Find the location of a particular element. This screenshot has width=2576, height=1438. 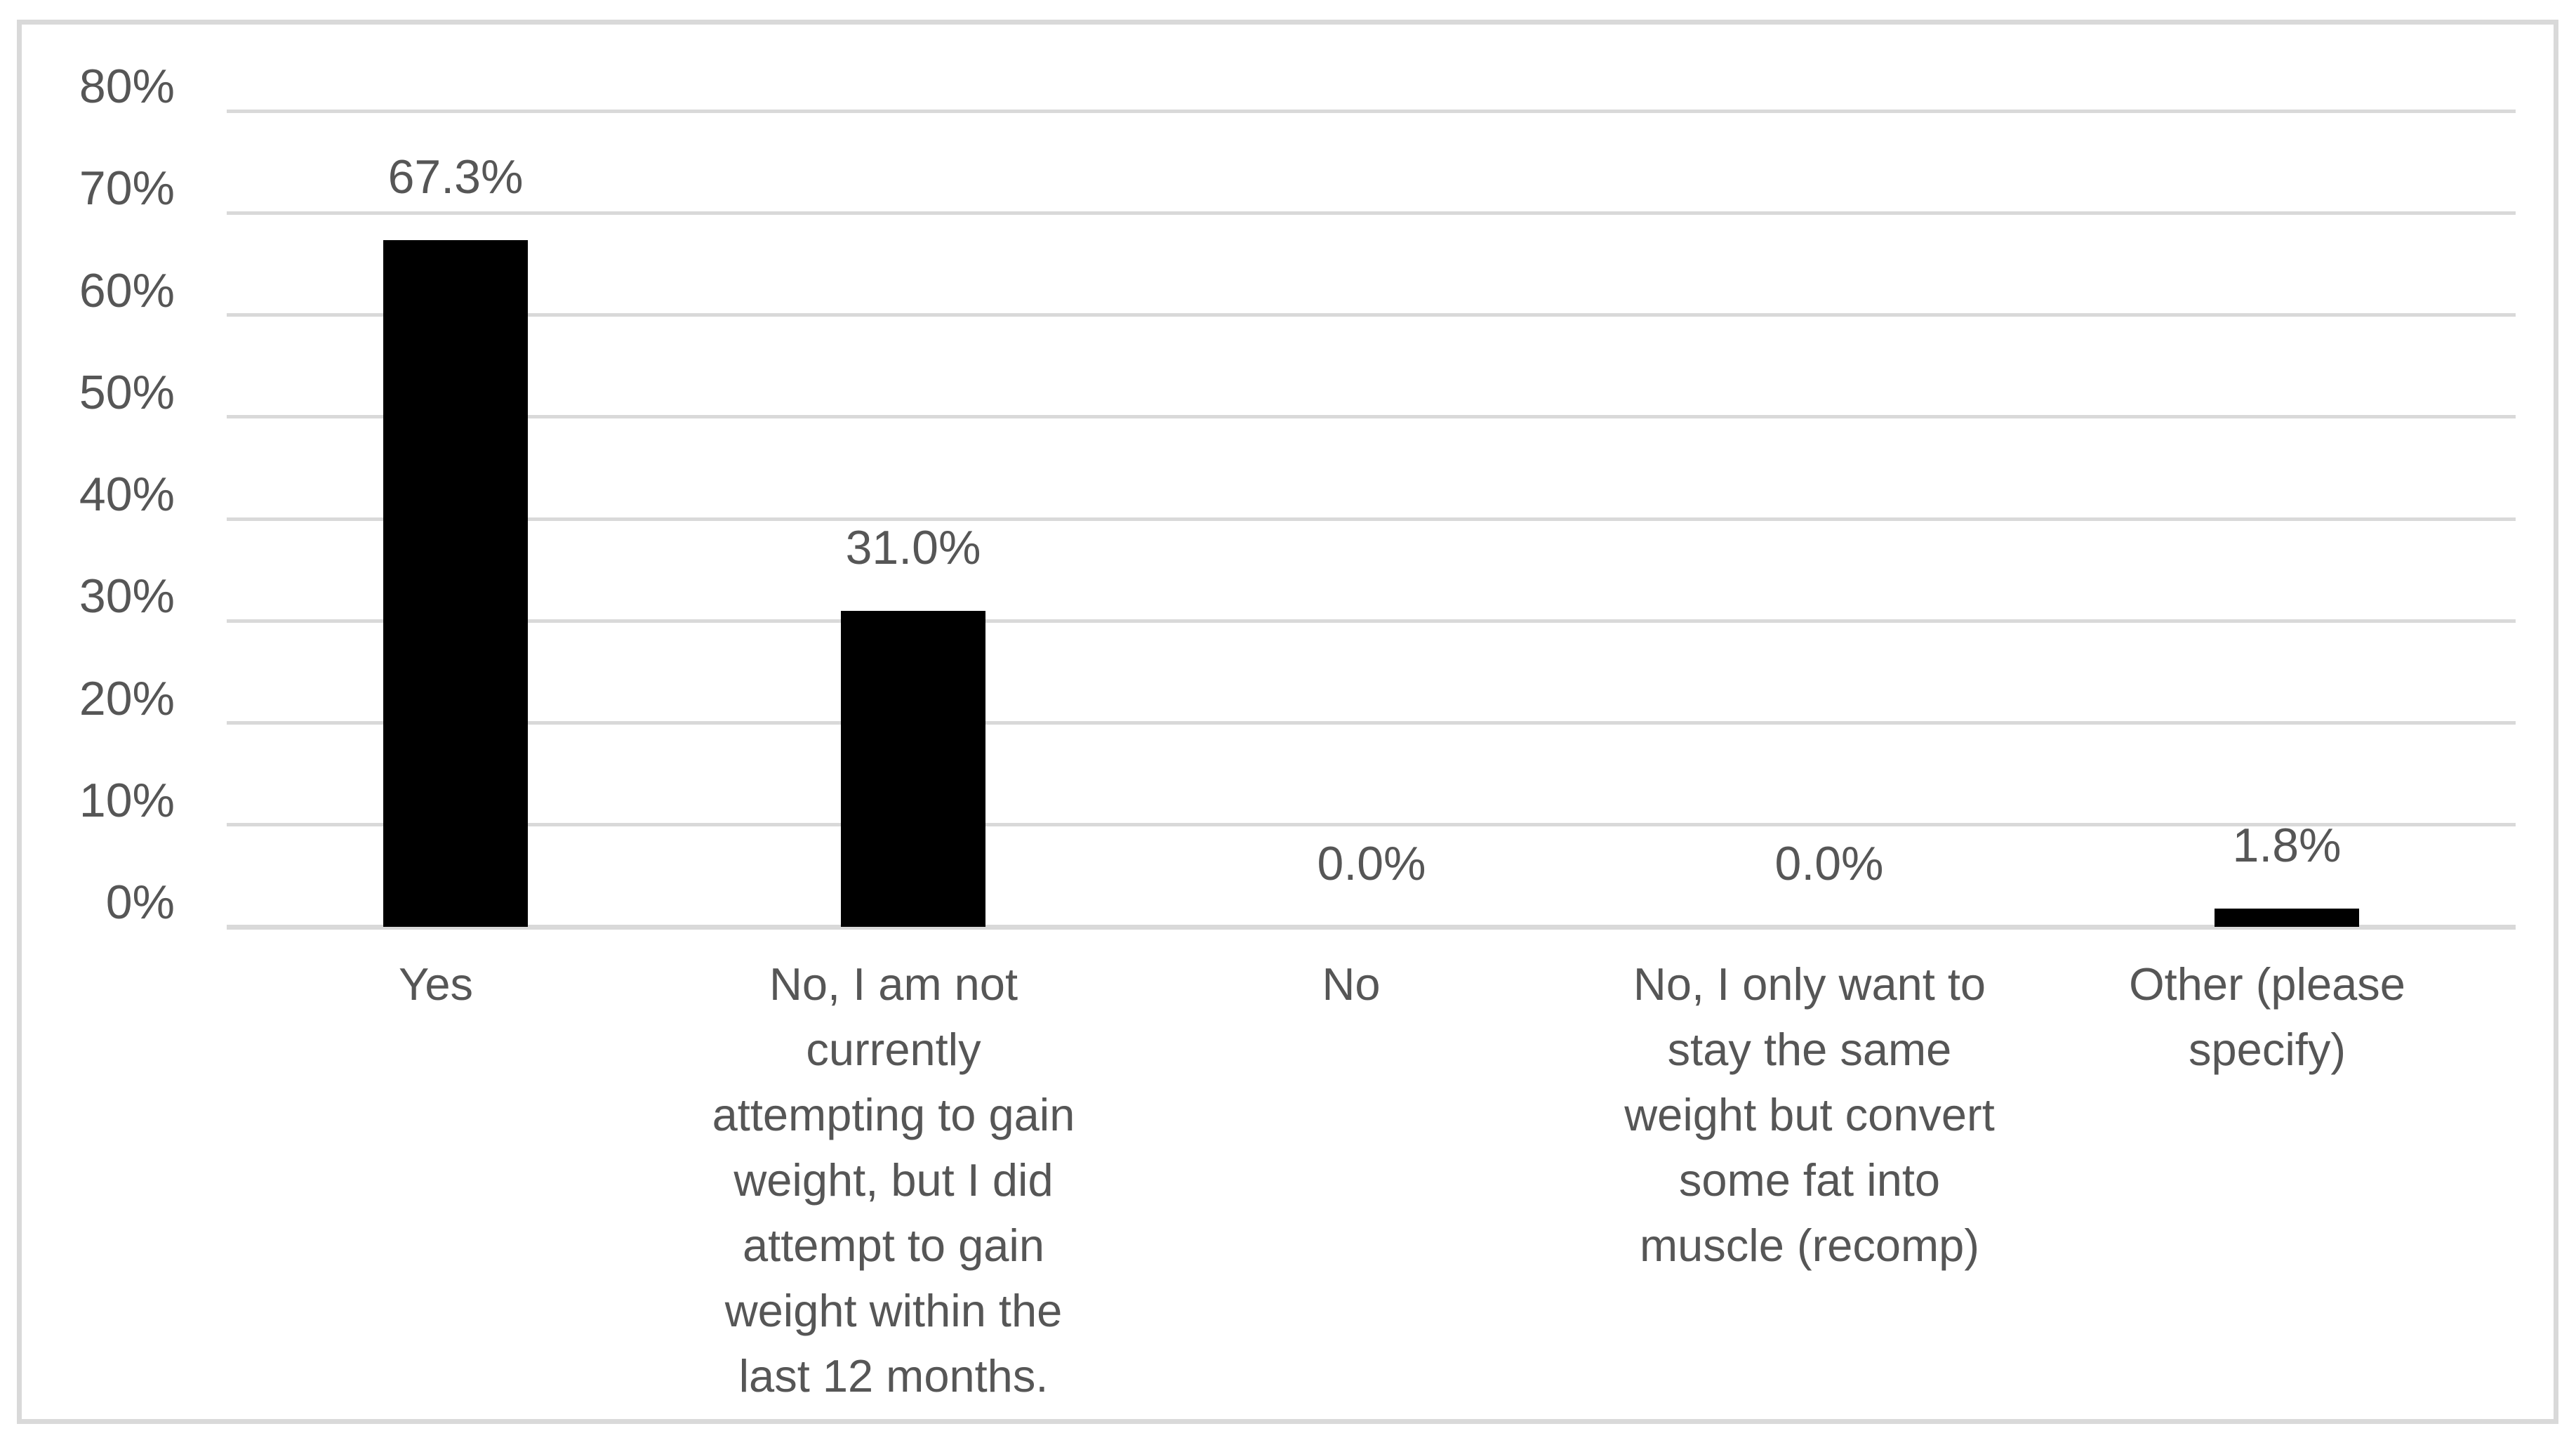

y-axis-tick-label: 20% is located at coordinates (127, 698).